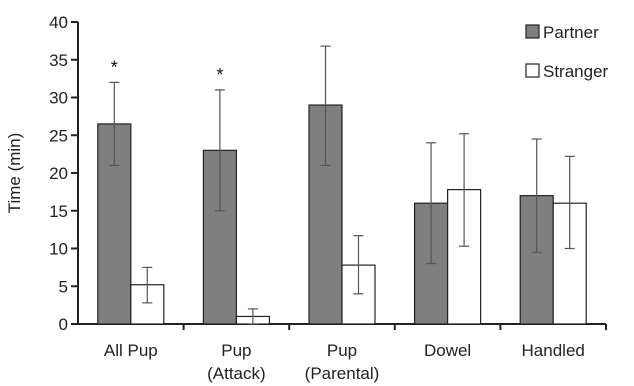  Describe the element at coordinates (58, 135) in the screenshot. I see `y-tick-label: 25` at that location.